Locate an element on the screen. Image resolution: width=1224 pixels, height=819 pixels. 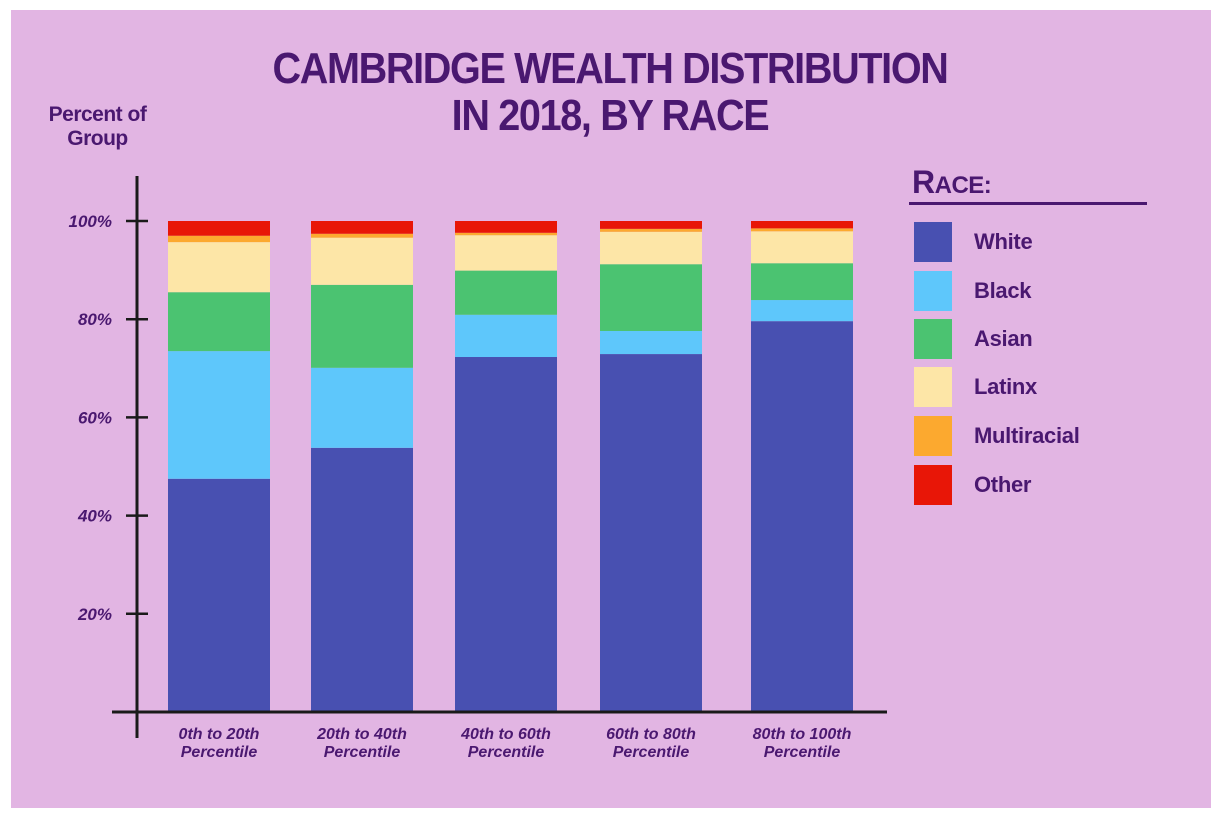
chart-title-line-1: CAMBRIDGE WEALTH DISTRIBUTION is located at coordinates (610, 68).